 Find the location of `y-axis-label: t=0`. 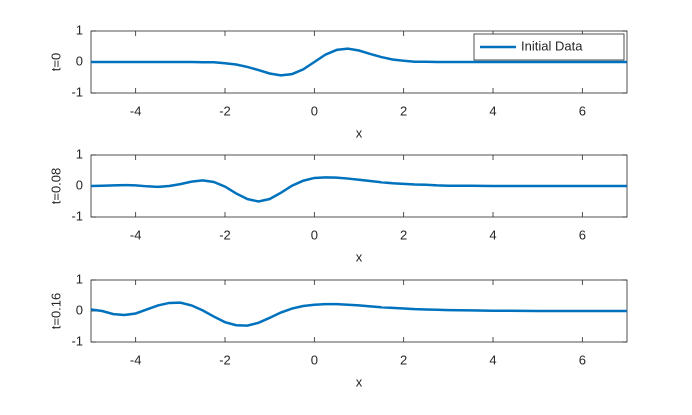

y-axis-label: t=0 is located at coordinates (55, 62).